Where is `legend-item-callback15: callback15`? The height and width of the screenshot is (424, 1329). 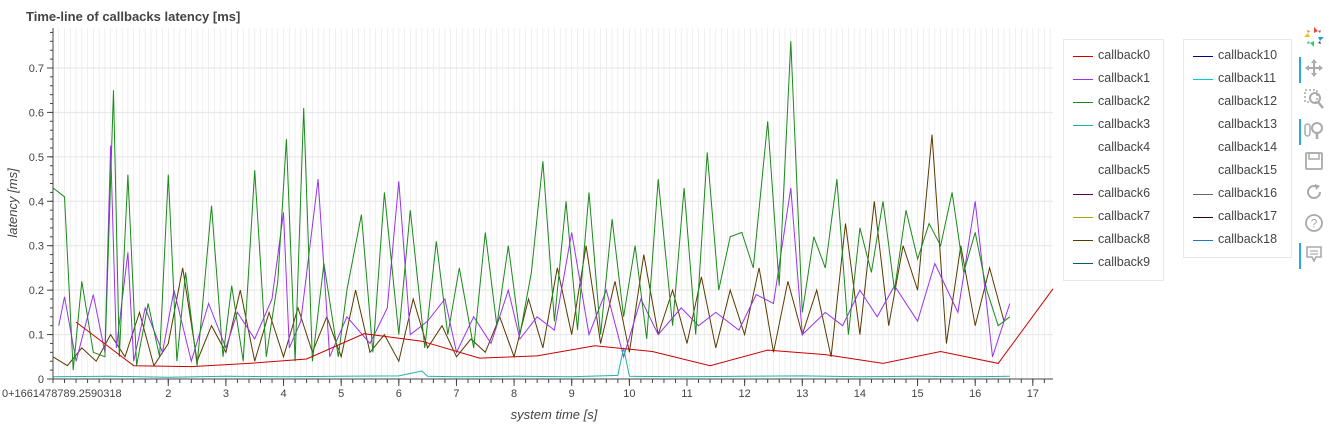
legend-item-callback15: callback15 is located at coordinates (1237, 171).